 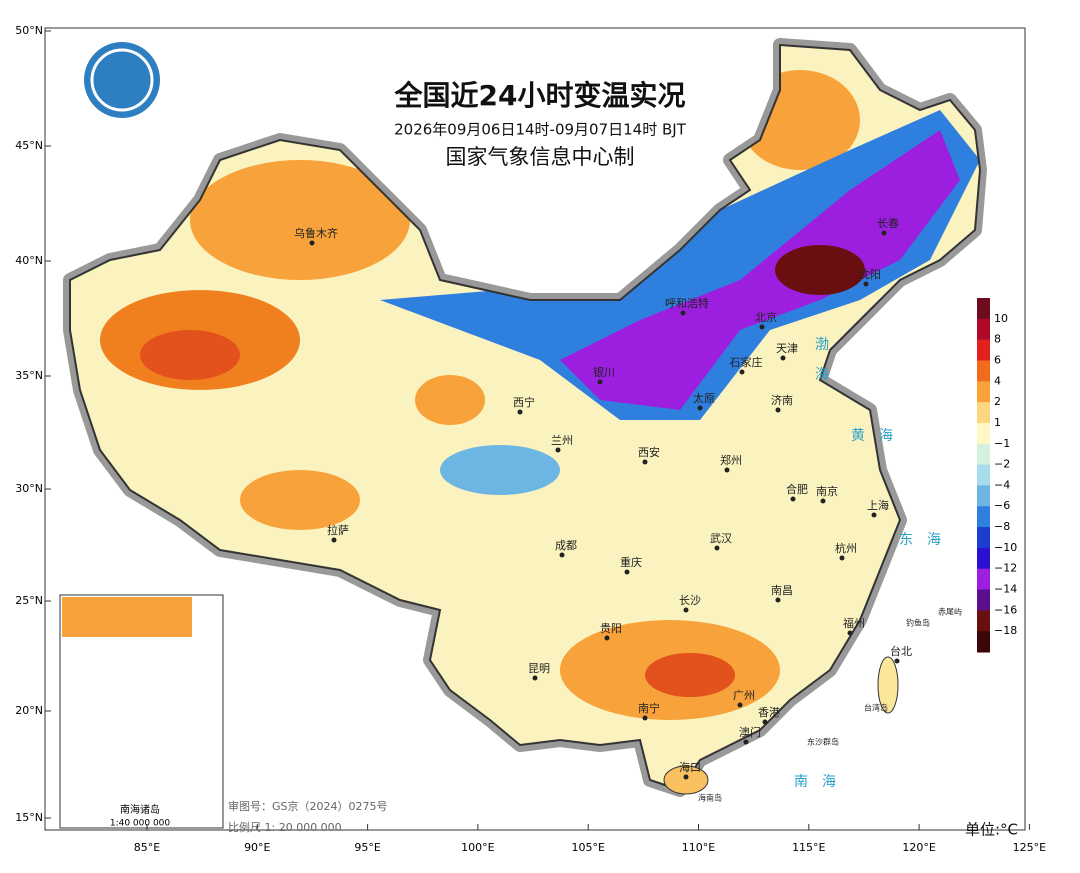 What do you see at coordinates (782, 400) in the screenshot?
I see `city-label: 济南` at bounding box center [782, 400].